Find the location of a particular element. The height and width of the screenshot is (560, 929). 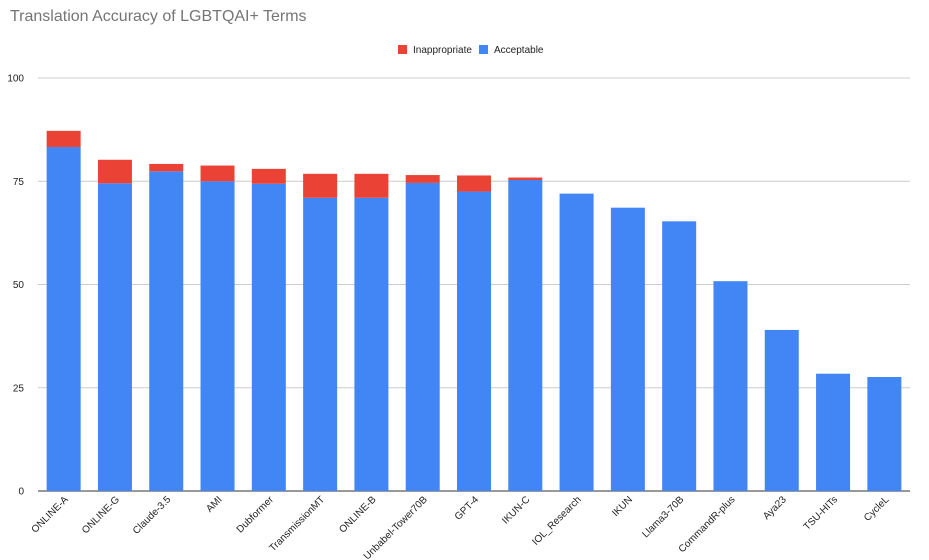

legend-label: Inappropriate is located at coordinates (442, 50).